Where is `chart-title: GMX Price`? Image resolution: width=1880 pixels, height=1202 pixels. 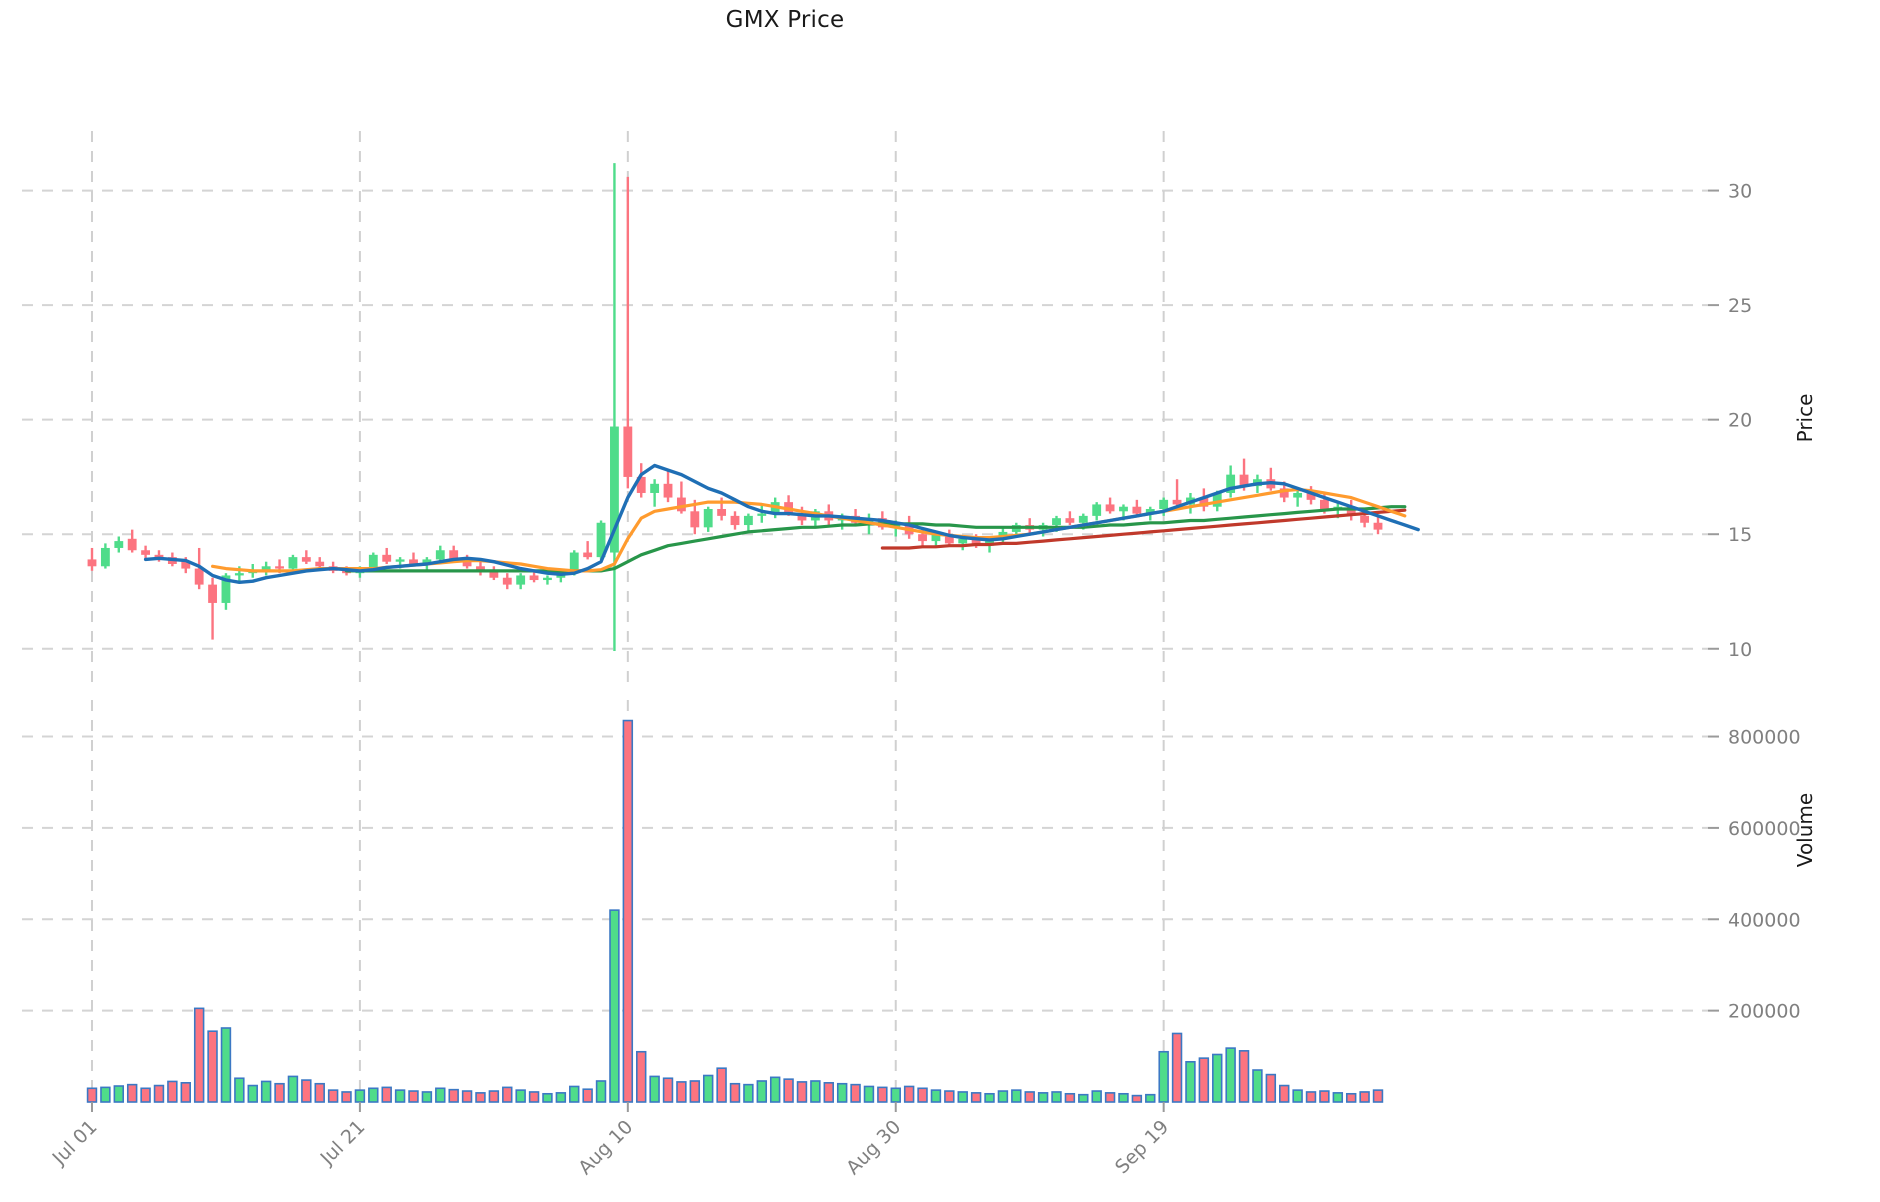 chart-title: GMX Price is located at coordinates (785, 20).